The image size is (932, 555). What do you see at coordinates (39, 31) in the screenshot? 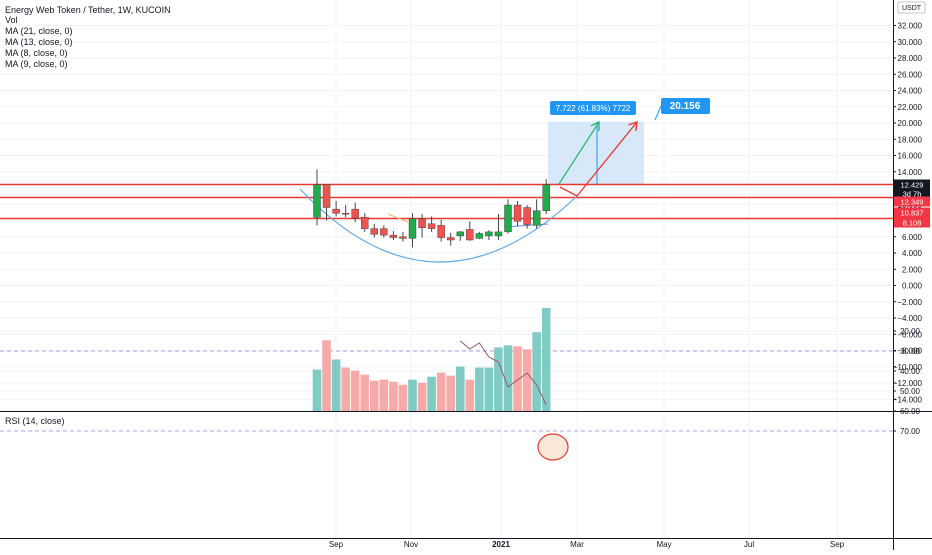
I see `indicator-ma-21: MA (21, close, 0)` at bounding box center [39, 31].